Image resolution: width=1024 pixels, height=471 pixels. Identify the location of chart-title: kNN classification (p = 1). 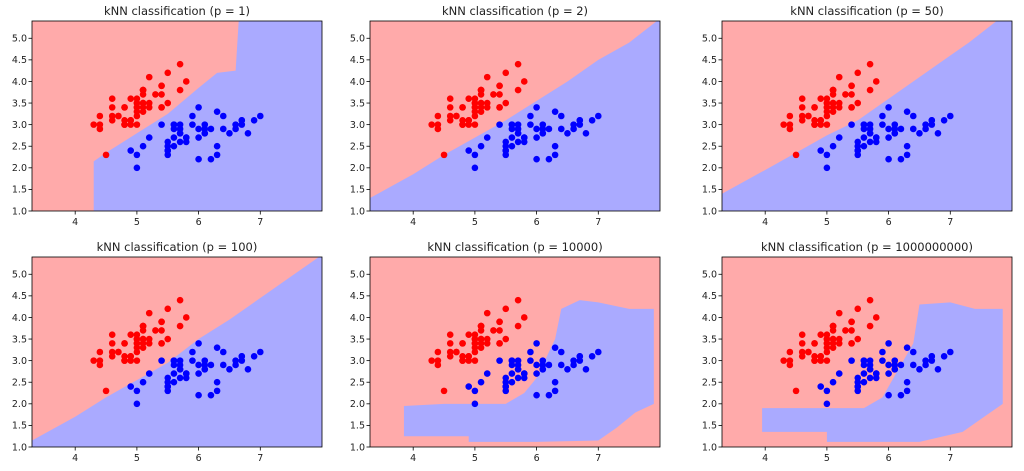
(177, 11).